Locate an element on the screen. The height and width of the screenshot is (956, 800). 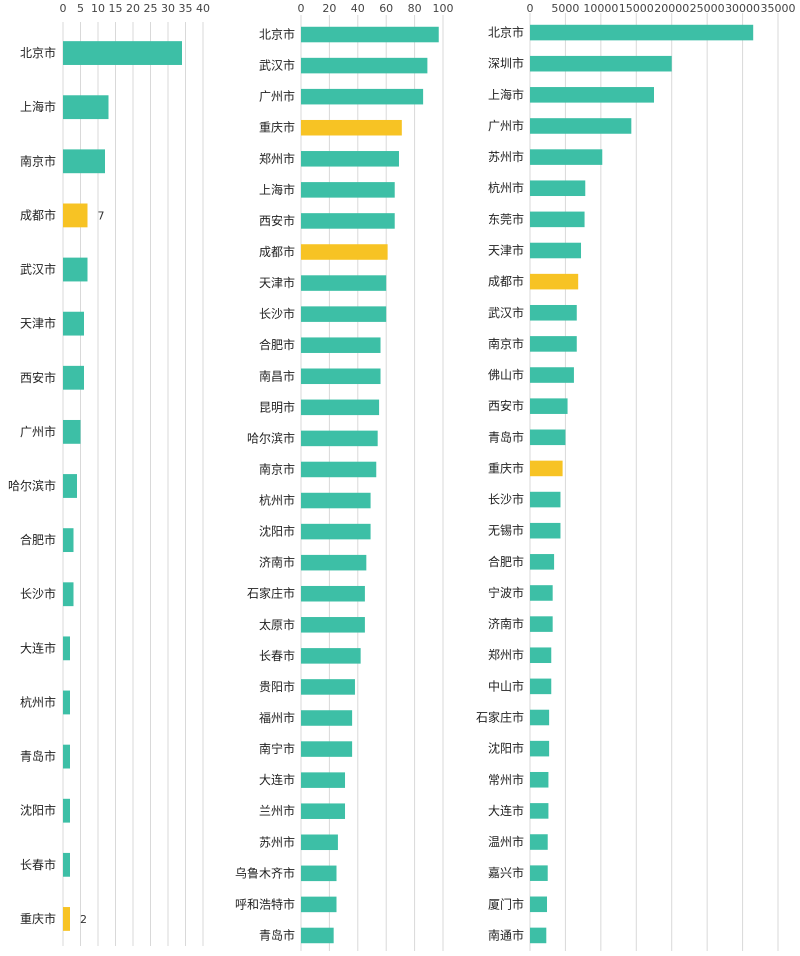
tick-label: 60 is located at coordinates (386, 8).